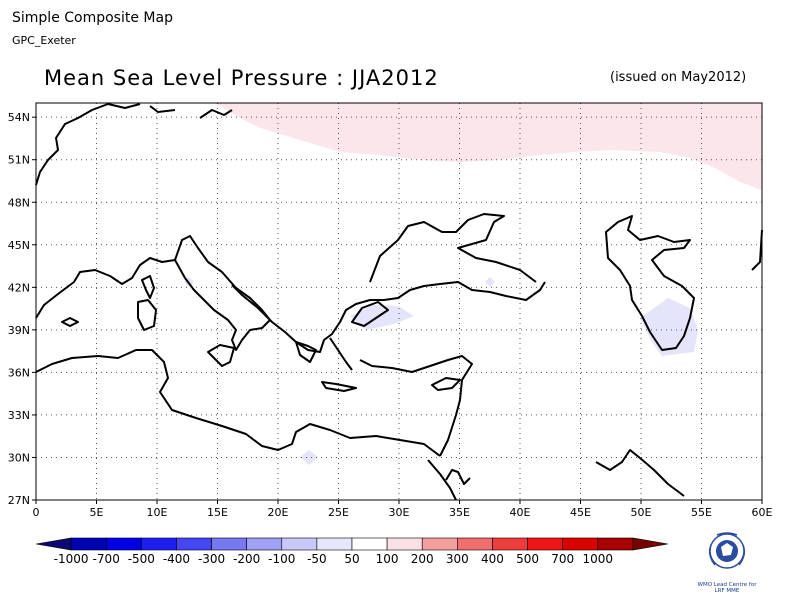 The width and height of the screenshot is (800, 600). What do you see at coordinates (222, 293) in the screenshot?
I see `coastline-italy` at bounding box center [222, 293].